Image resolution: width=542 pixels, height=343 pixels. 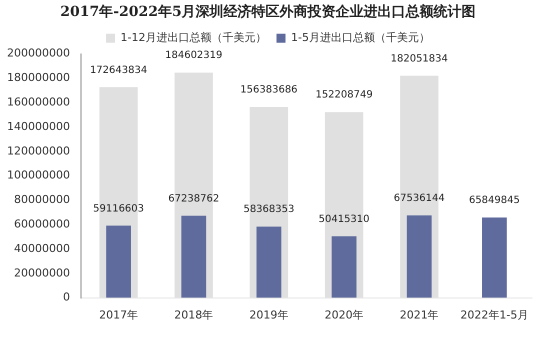 What do you see at coordinates (344, 219) in the screenshot?
I see `data-label: 50415310` at bounding box center [344, 219].